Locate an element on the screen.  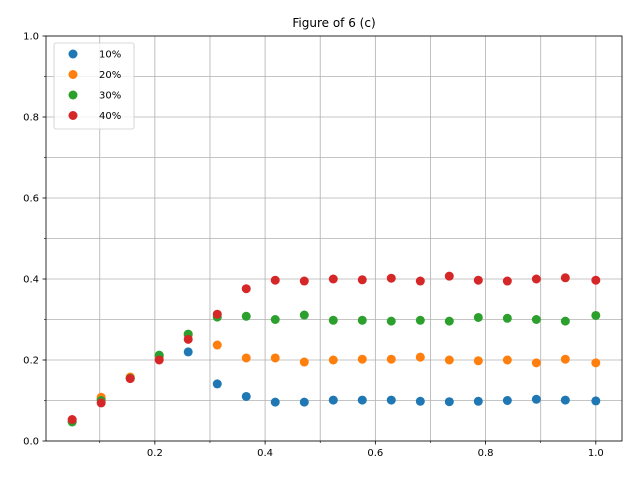
y-tick-label: 1.0 is located at coordinates (31, 37).